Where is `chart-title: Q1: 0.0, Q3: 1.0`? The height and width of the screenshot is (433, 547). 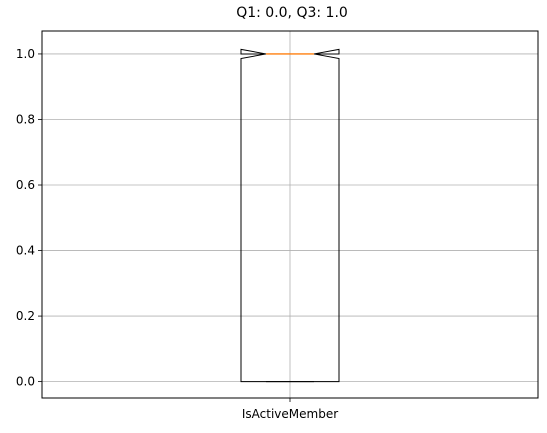
chart-title: Q1: 0.0, Q3: 1.0 is located at coordinates (292, 13).